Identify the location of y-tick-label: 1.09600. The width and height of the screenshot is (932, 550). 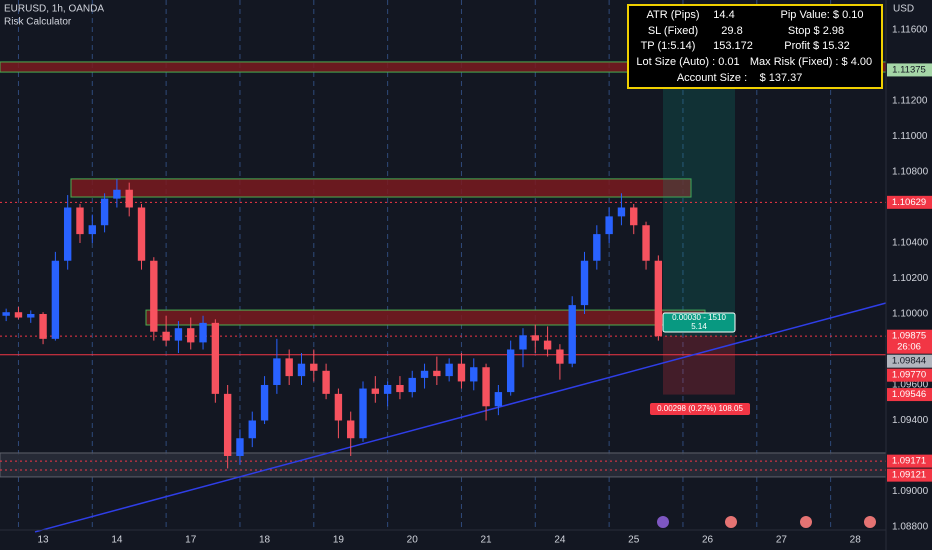
(910, 385).